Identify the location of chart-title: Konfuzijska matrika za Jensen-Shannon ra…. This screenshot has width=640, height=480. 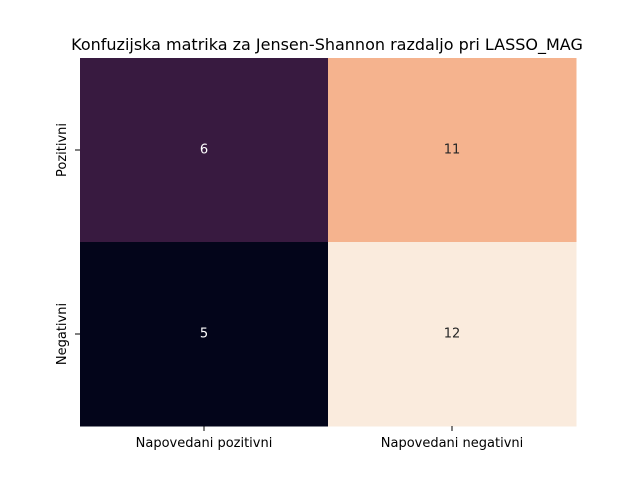
(327, 45).